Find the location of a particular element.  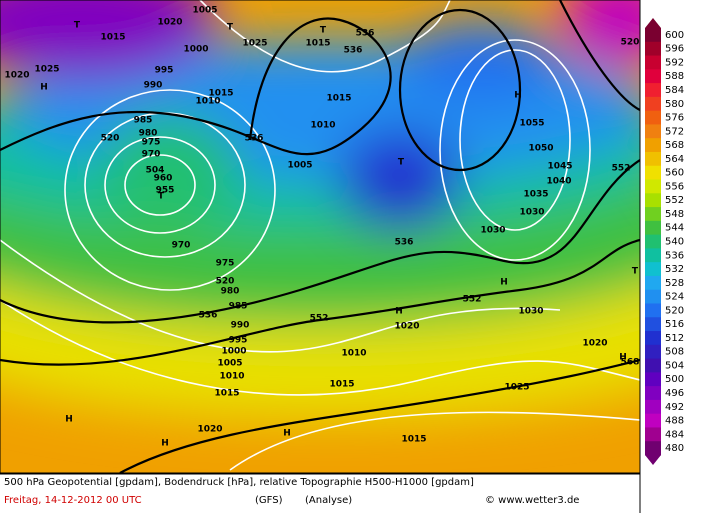

map-label: 990 is located at coordinates (240, 326).